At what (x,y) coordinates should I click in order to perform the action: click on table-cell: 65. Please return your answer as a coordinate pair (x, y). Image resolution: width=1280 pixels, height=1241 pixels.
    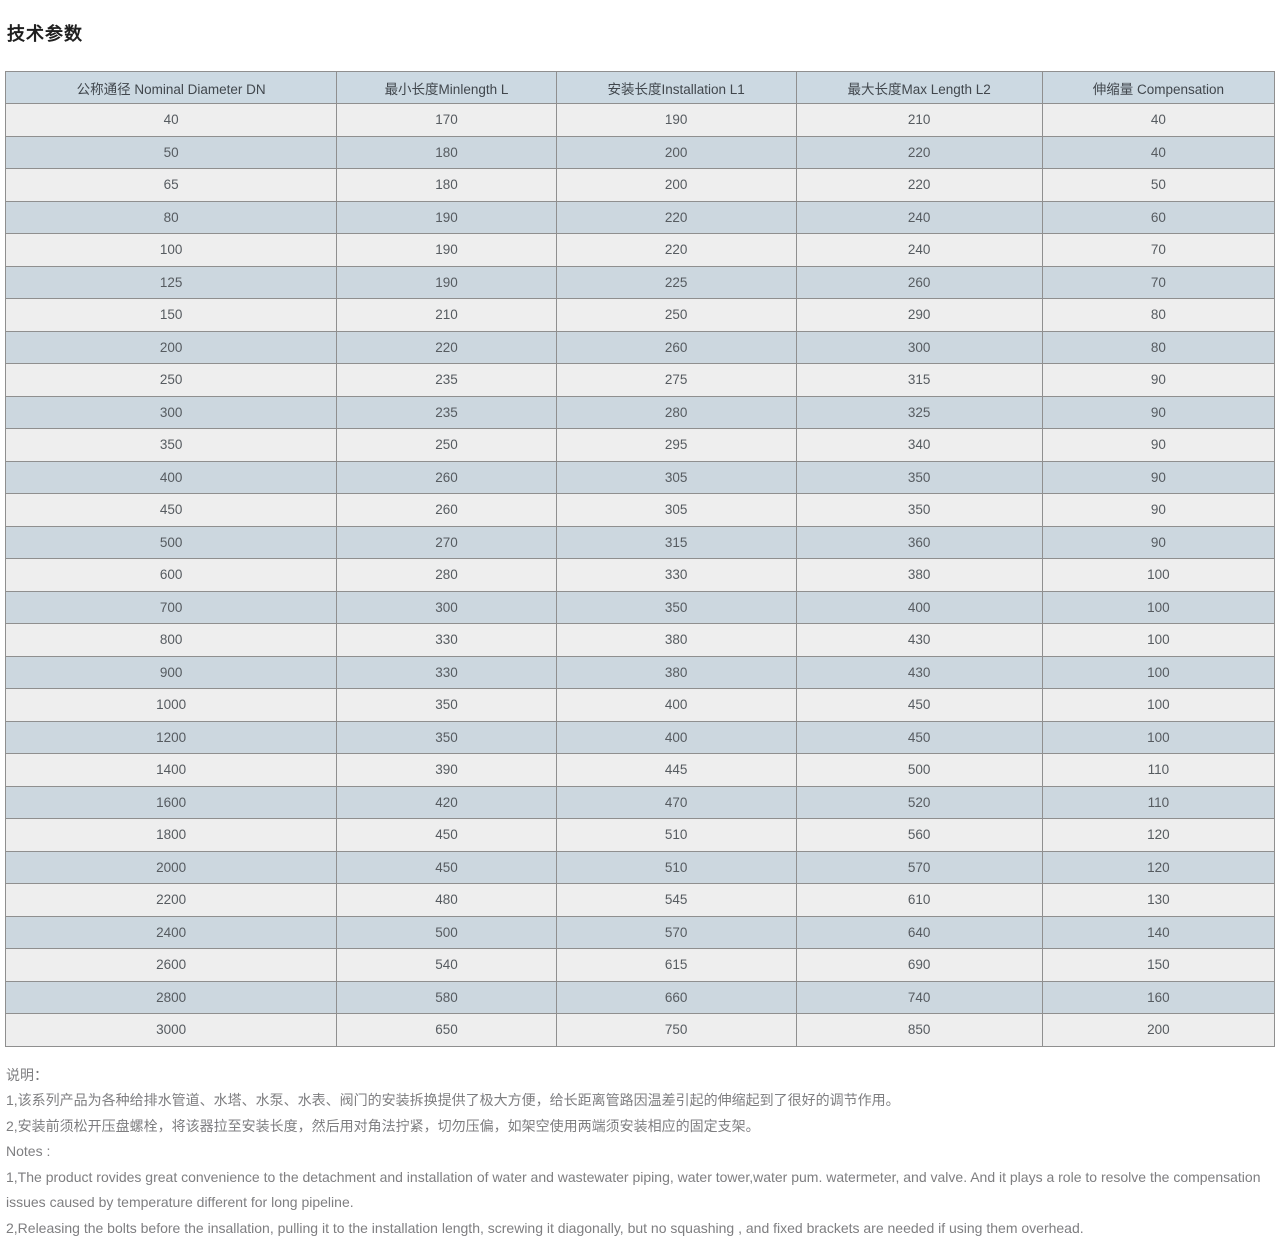
    Looking at the image, I should click on (171, 185).